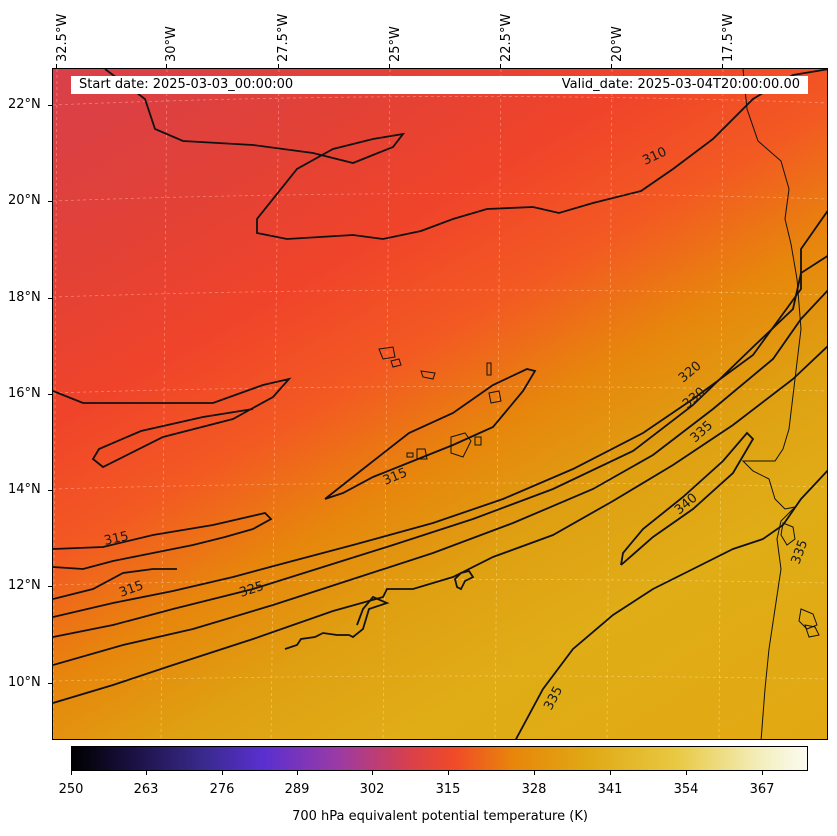  I want to click on colorbar-tick-label: 341, so click(610, 789).